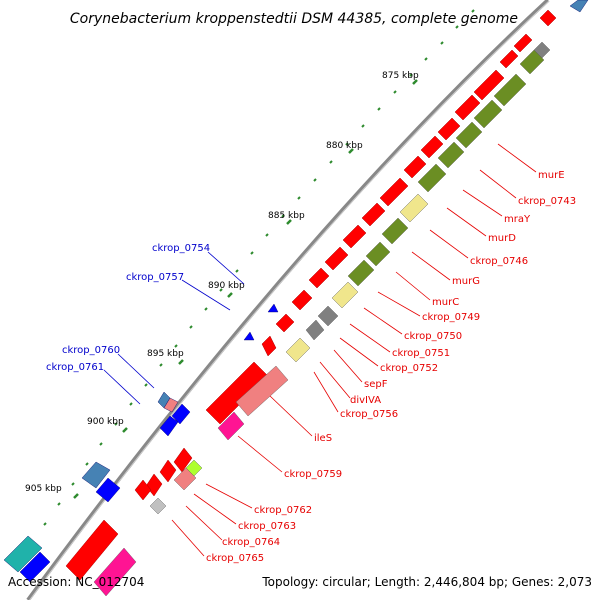 The image size is (600, 600). I want to click on gene-label-ckrop-0750: ckrop_0750, so click(433, 336).